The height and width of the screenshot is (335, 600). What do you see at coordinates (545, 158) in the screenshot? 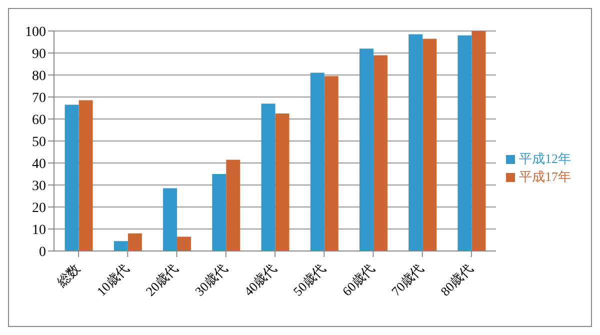
I see `legend-label: 平成12年` at bounding box center [545, 158].